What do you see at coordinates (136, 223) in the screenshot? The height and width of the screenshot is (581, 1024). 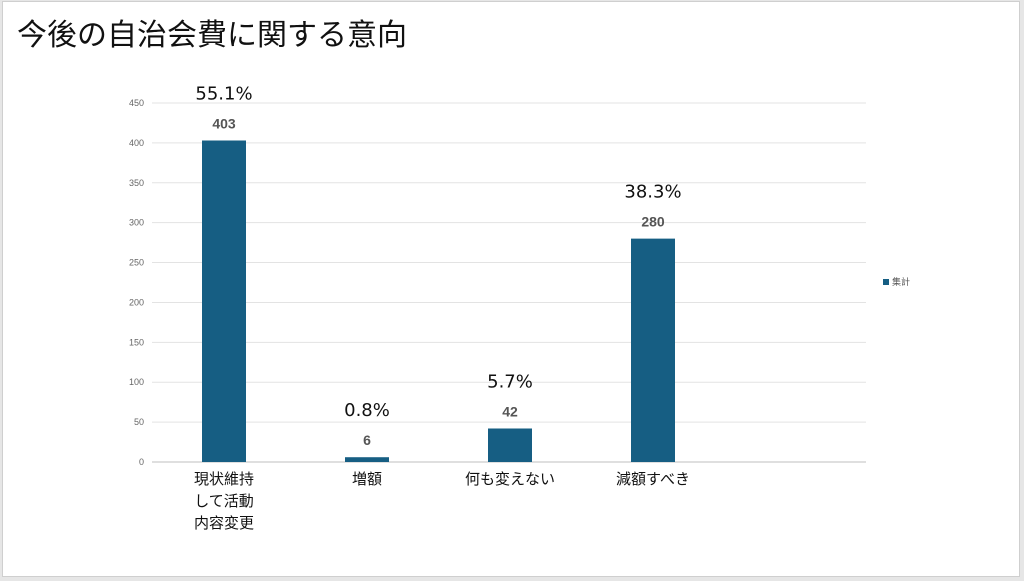 I see `y-tick-label: 300` at bounding box center [136, 223].